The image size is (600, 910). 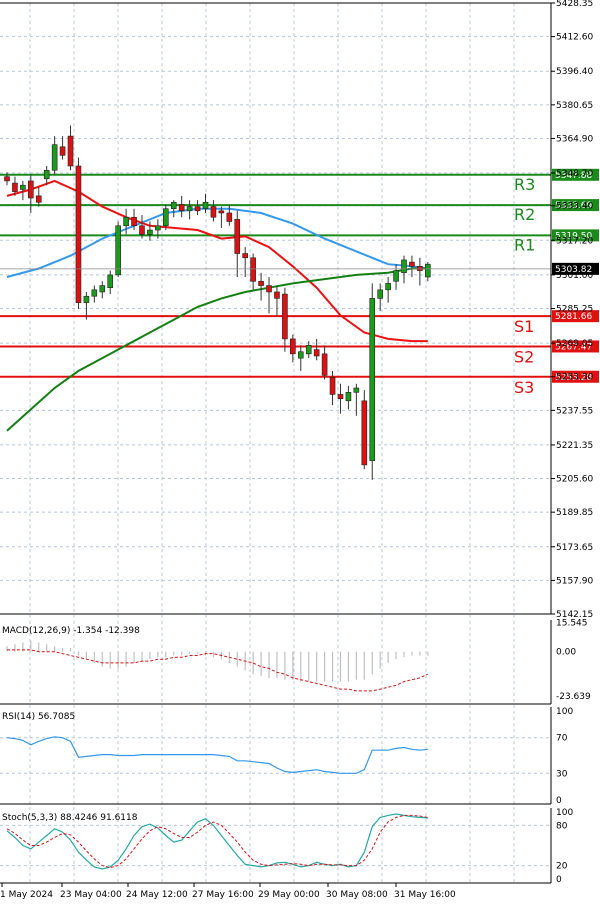 I want to click on price-tick-label: 5364.90, so click(x=574, y=139).